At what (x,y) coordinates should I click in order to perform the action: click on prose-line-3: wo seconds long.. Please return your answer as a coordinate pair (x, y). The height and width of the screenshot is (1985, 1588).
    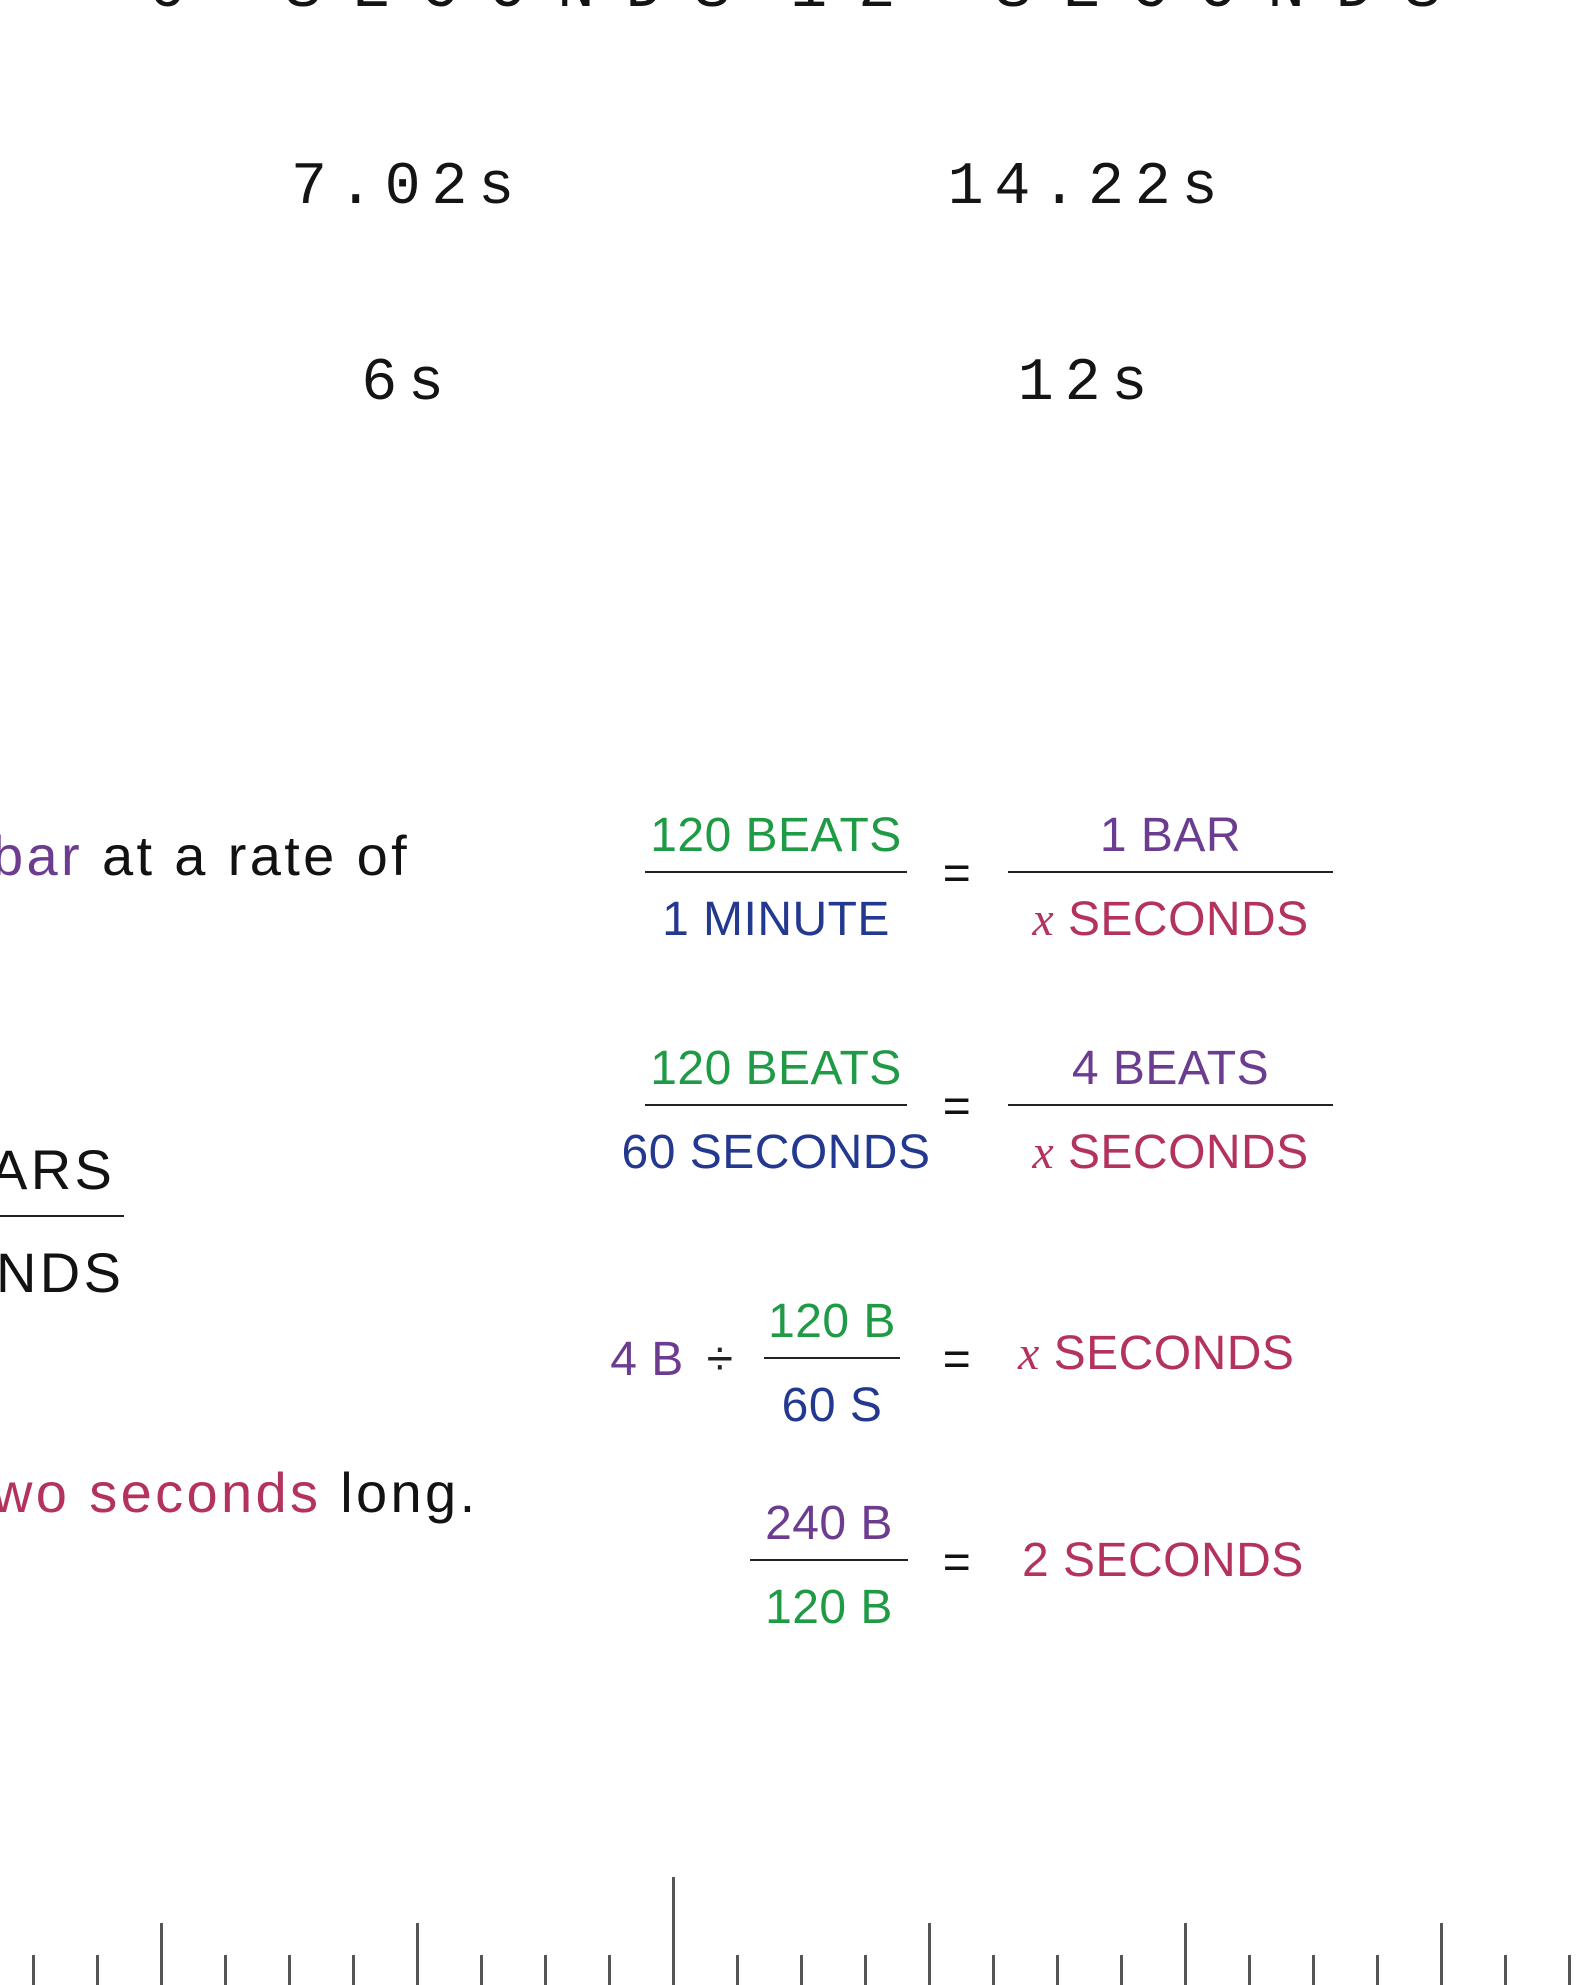
    Looking at the image, I should click on (239, 1492).